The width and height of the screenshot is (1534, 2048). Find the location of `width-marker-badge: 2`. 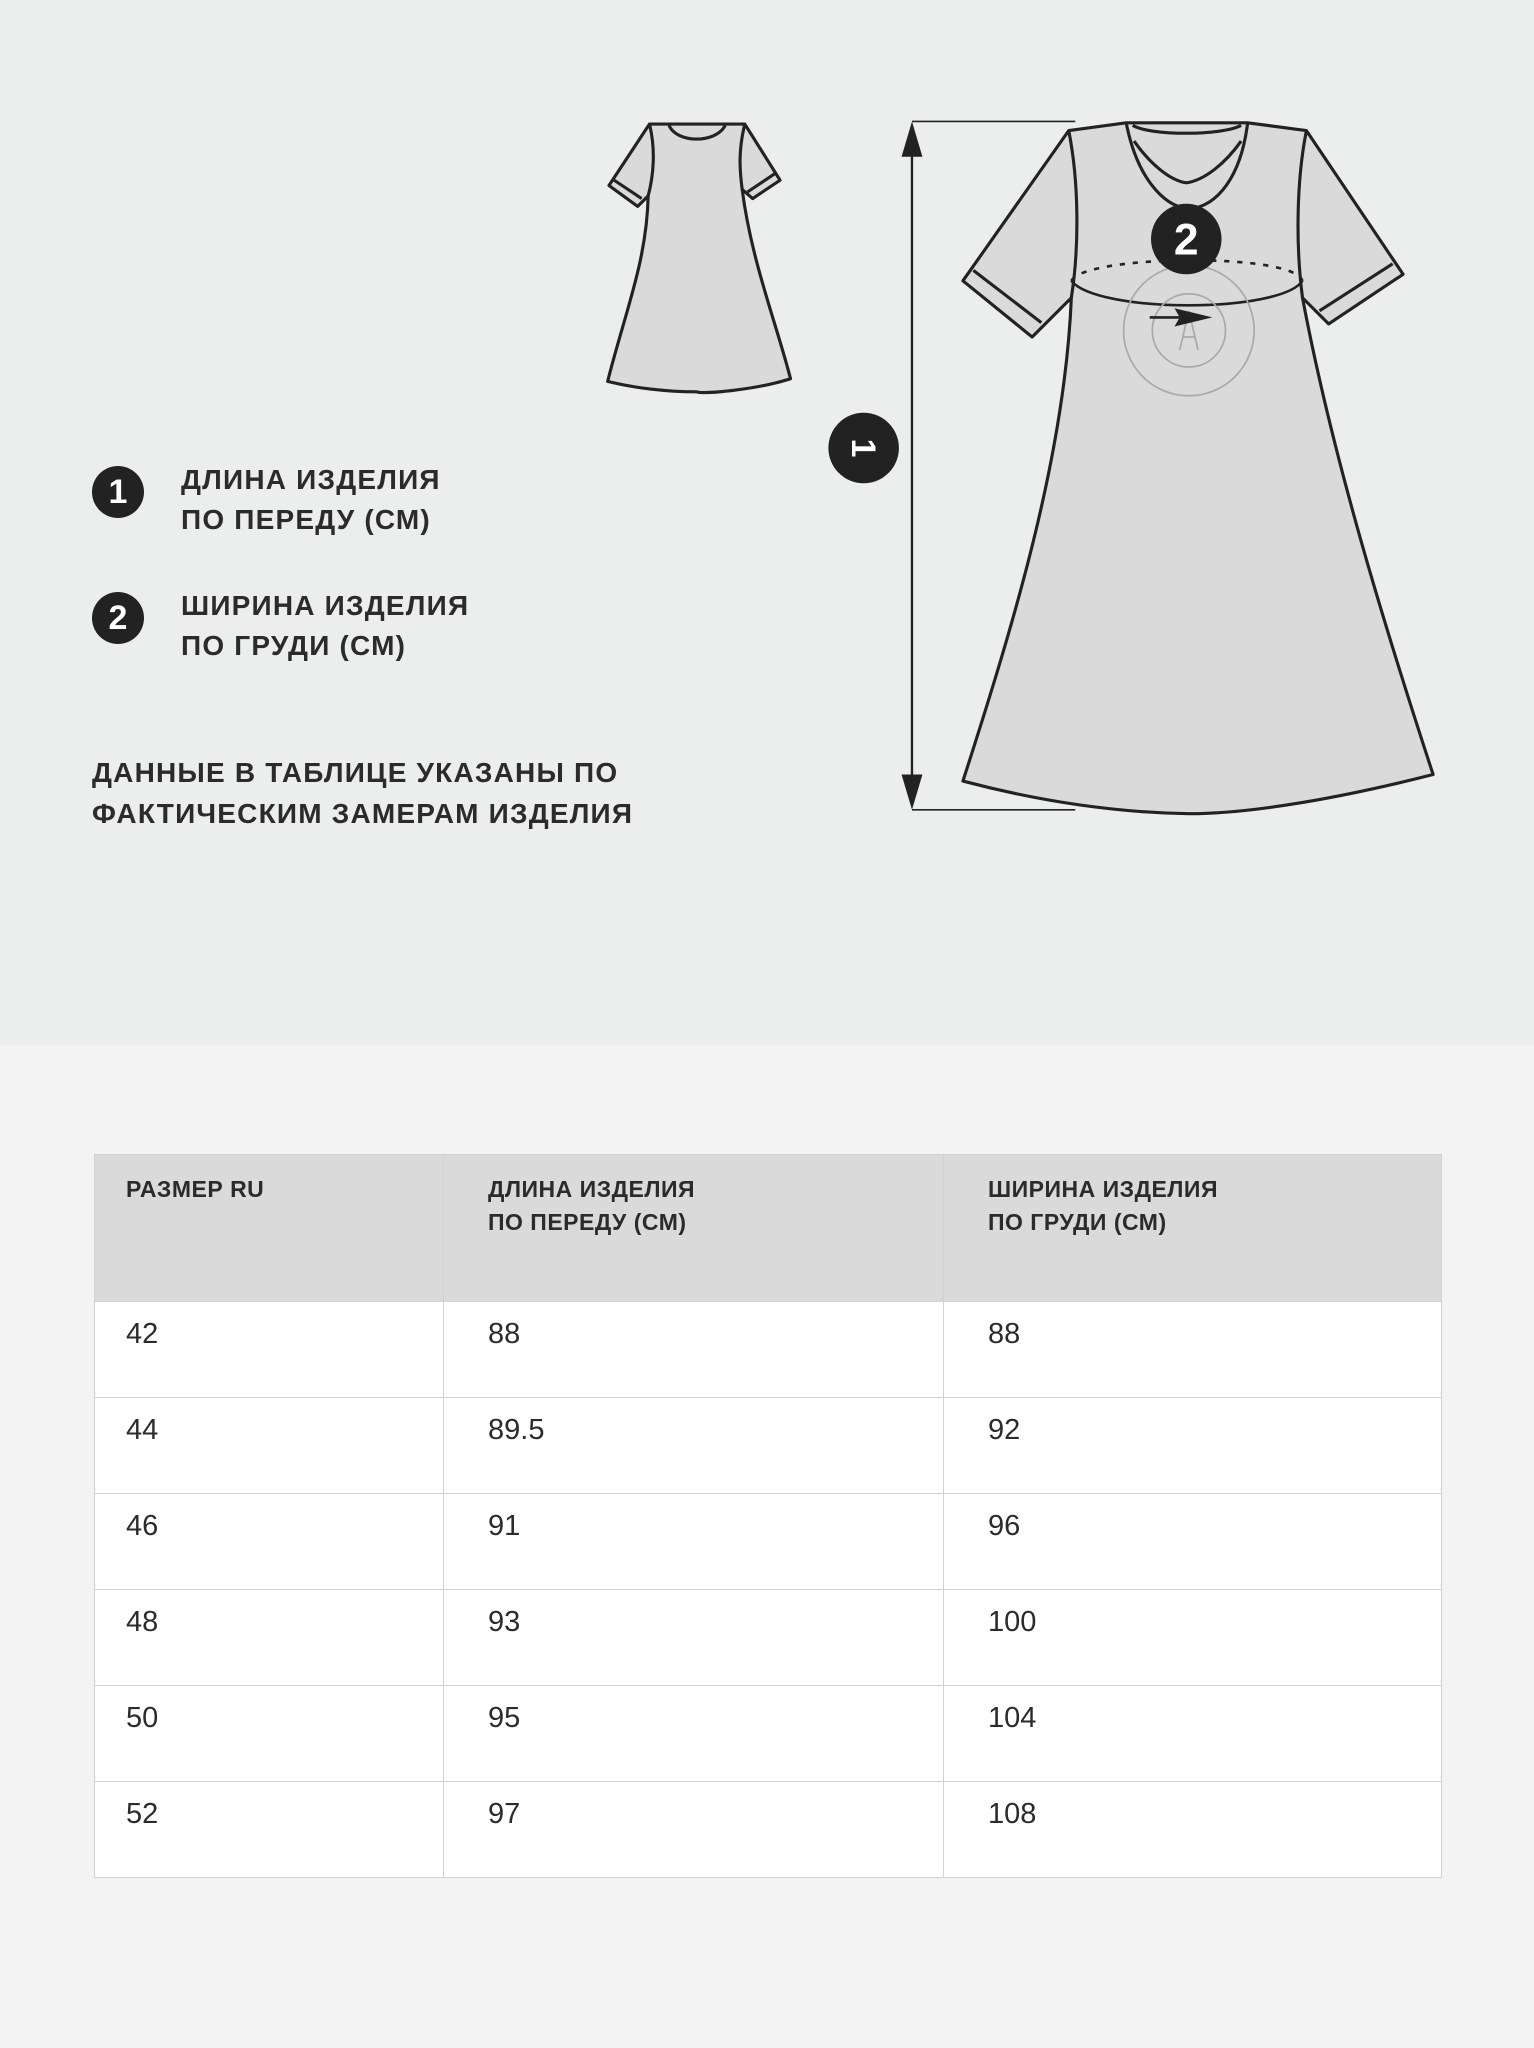

width-marker-badge: 2 is located at coordinates (1186, 239).